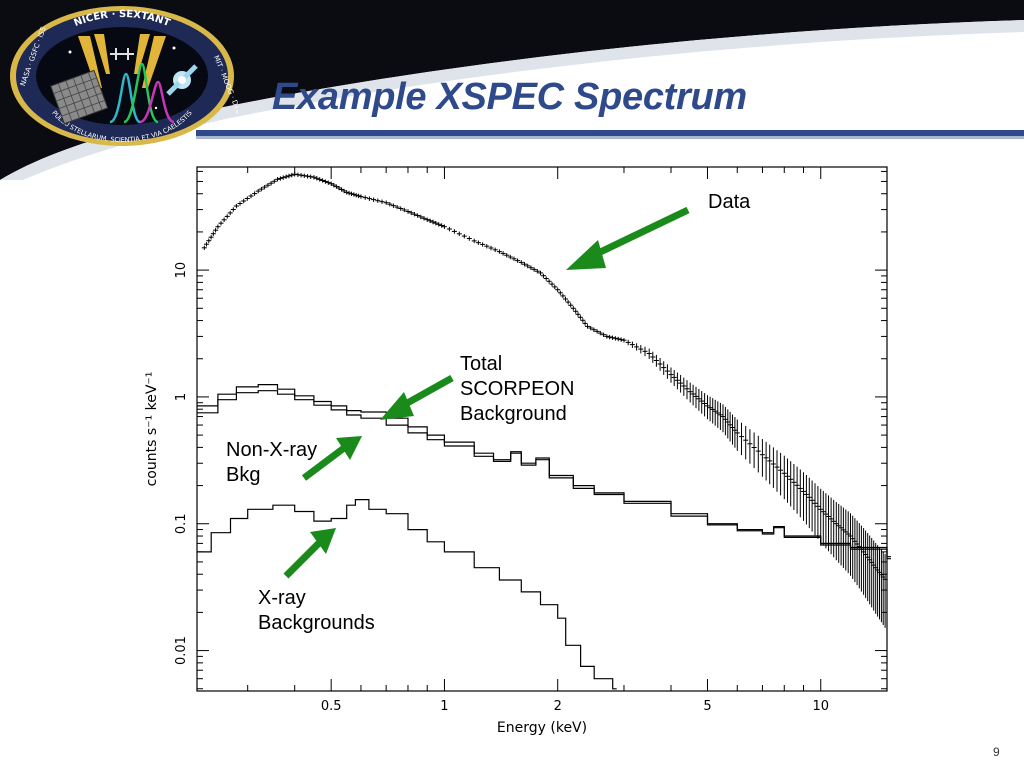 The height and width of the screenshot is (768, 1024). What do you see at coordinates (243, 475) in the screenshot?
I see `annotation-nxb-line-2: Bkg` at bounding box center [243, 475].